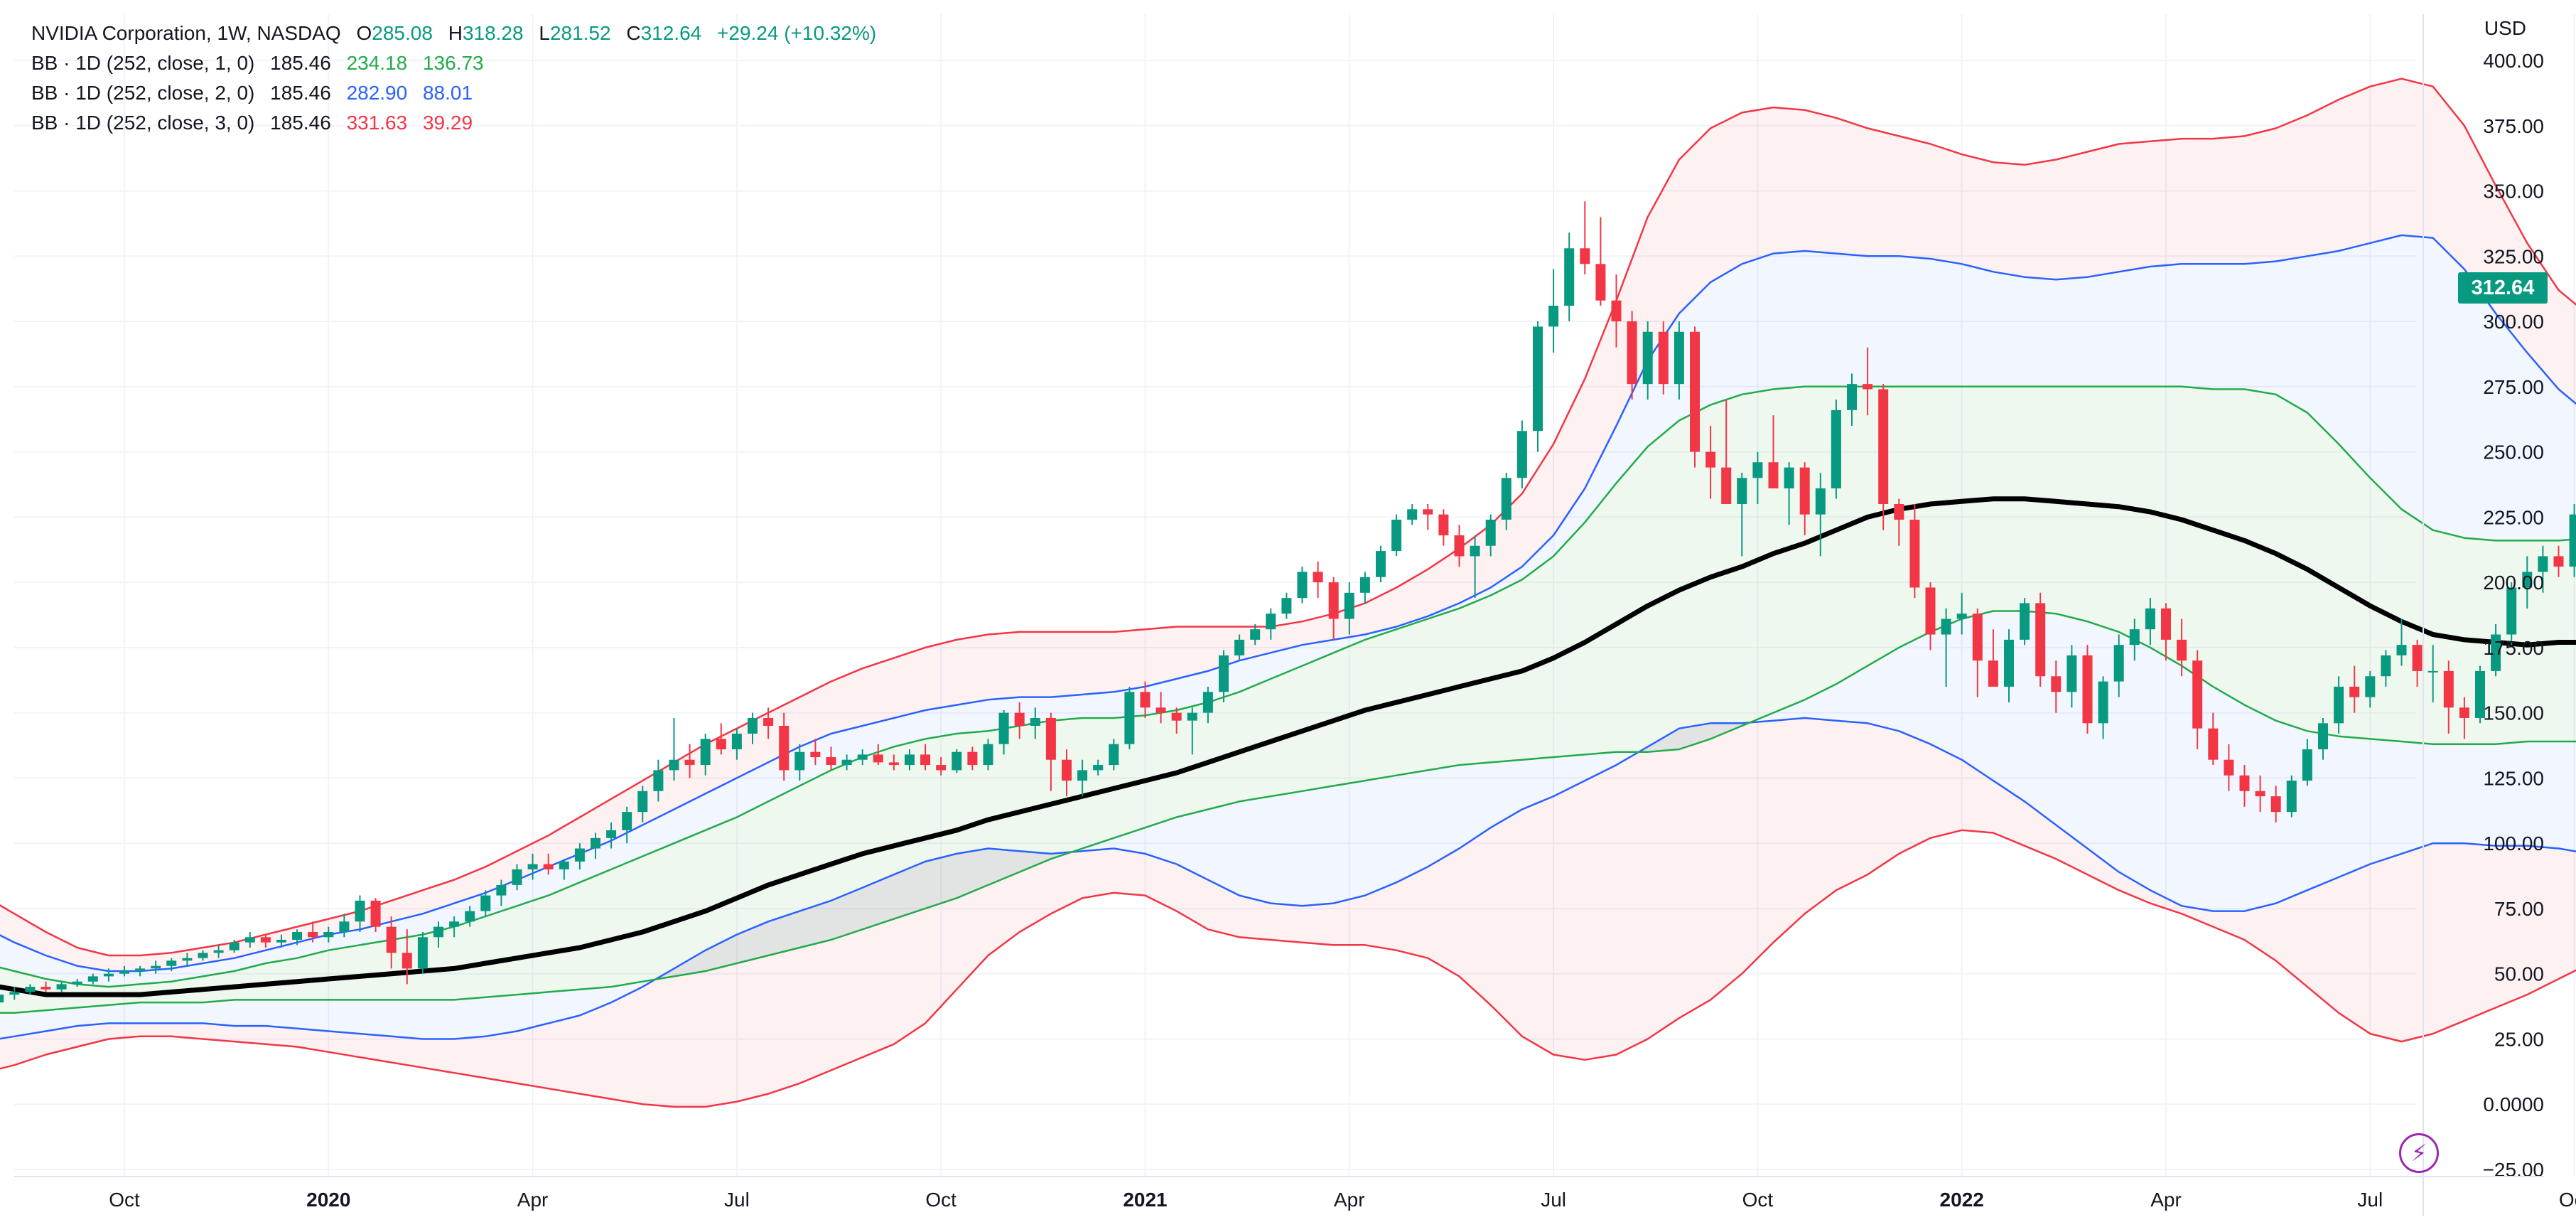 The image size is (2576, 1232). I want to click on y-tick-label: 250.00, so click(2514, 452).